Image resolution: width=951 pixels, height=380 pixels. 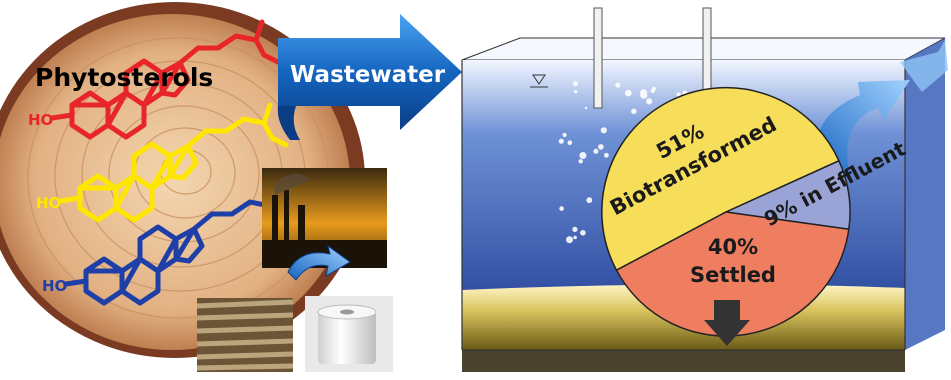 What do you see at coordinates (168, 245) in the screenshot?
I see `sterol-molecule-3: HO` at bounding box center [168, 245].